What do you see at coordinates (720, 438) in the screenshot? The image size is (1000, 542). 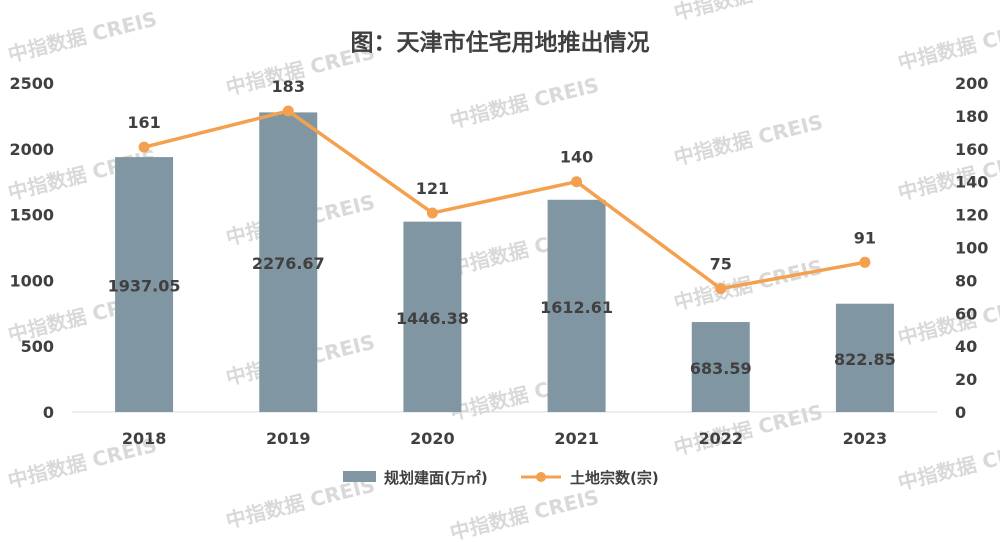 I see `x-axis-tick-label: 2022` at bounding box center [720, 438].